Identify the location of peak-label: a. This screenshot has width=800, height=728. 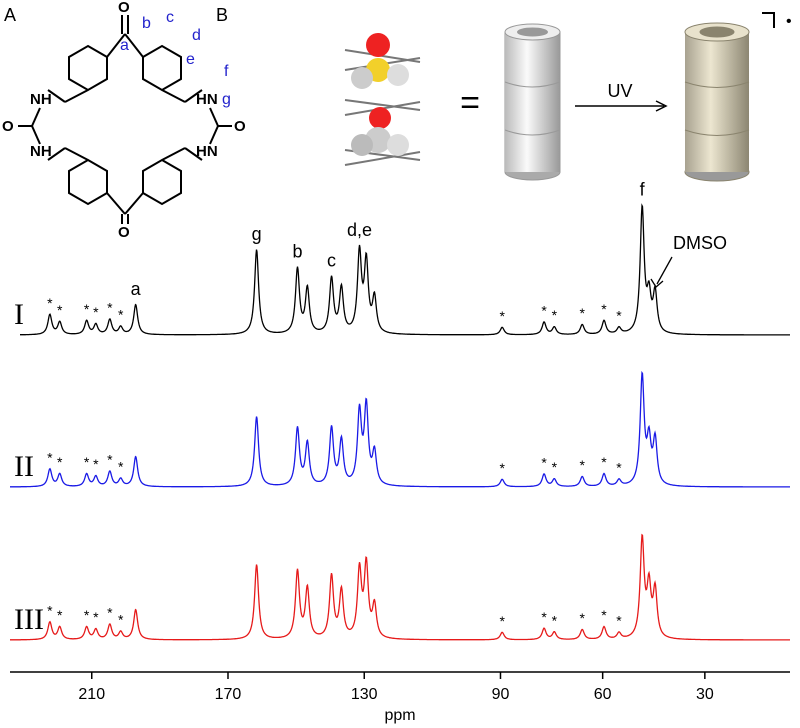
(136, 289).